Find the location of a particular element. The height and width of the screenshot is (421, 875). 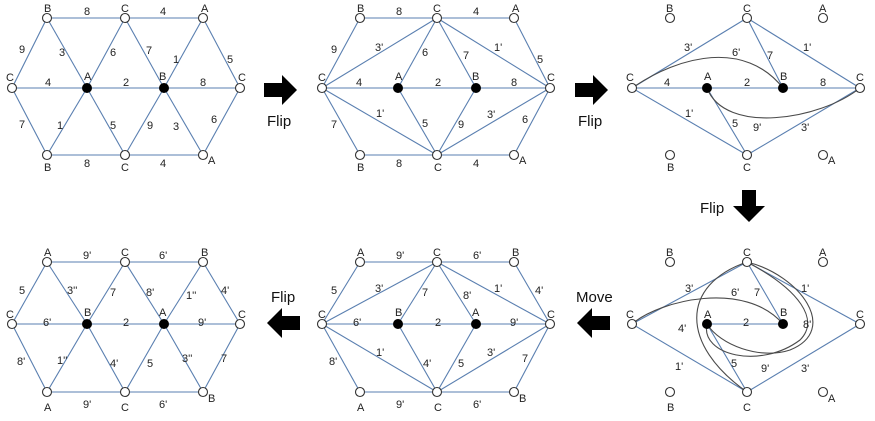

panel-5-vertices is located at coordinates (436, 327).